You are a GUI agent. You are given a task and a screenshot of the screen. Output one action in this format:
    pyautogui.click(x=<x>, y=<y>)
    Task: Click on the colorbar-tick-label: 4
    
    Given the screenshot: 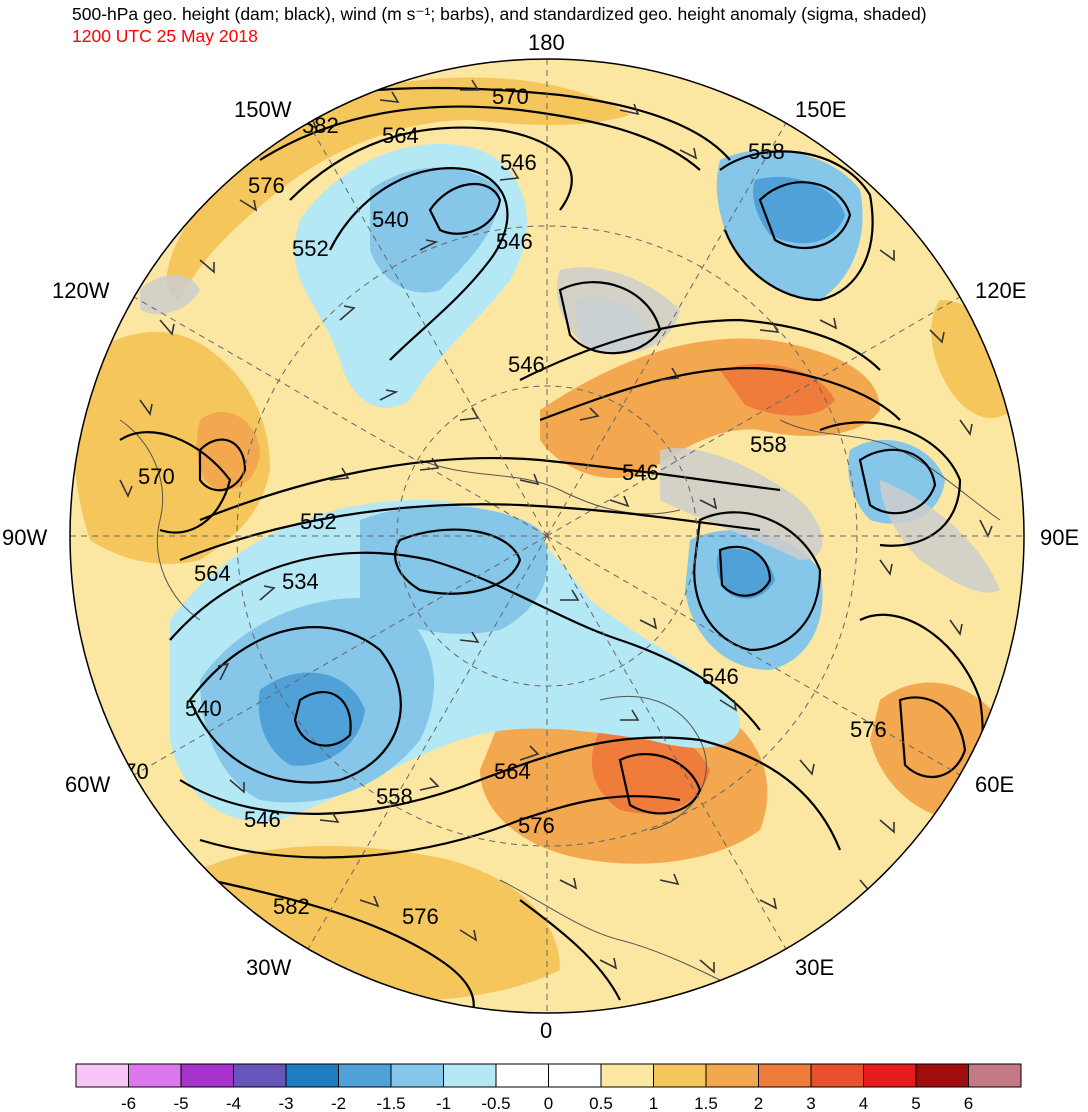 What is the action you would take?
    pyautogui.click(x=863, y=1103)
    